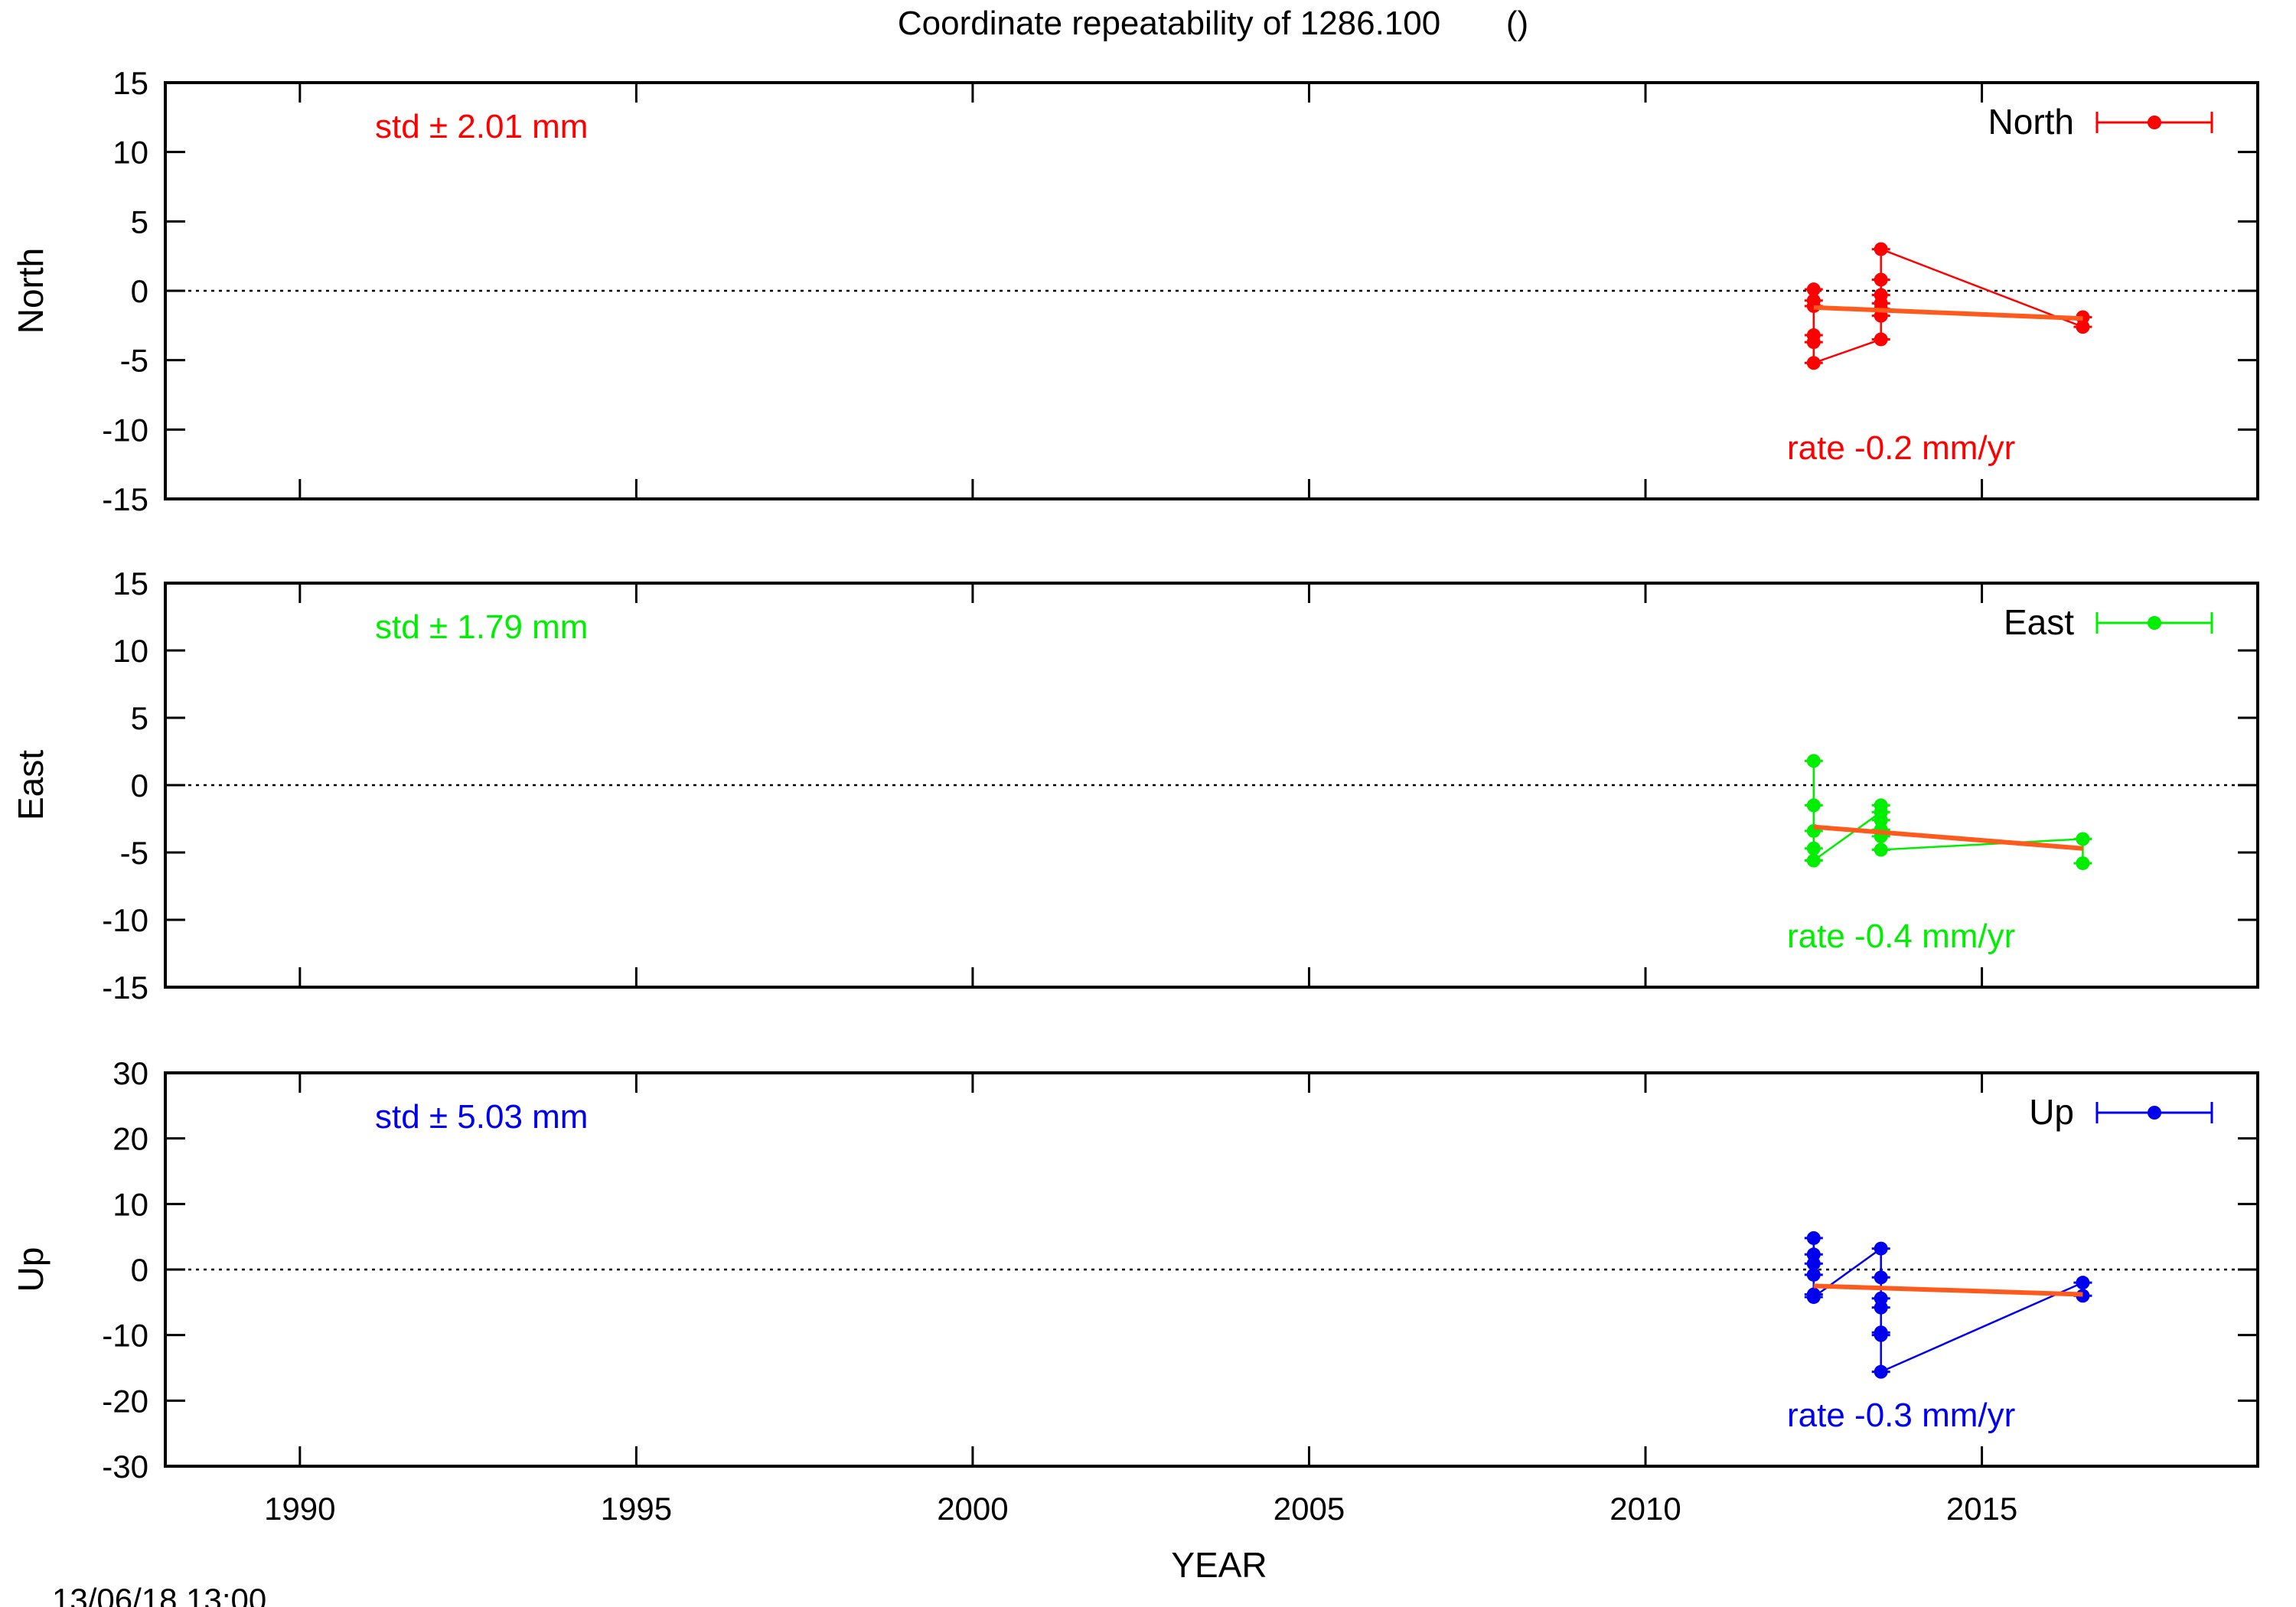  I want to click on legend-label: Up, so click(2051, 1112).